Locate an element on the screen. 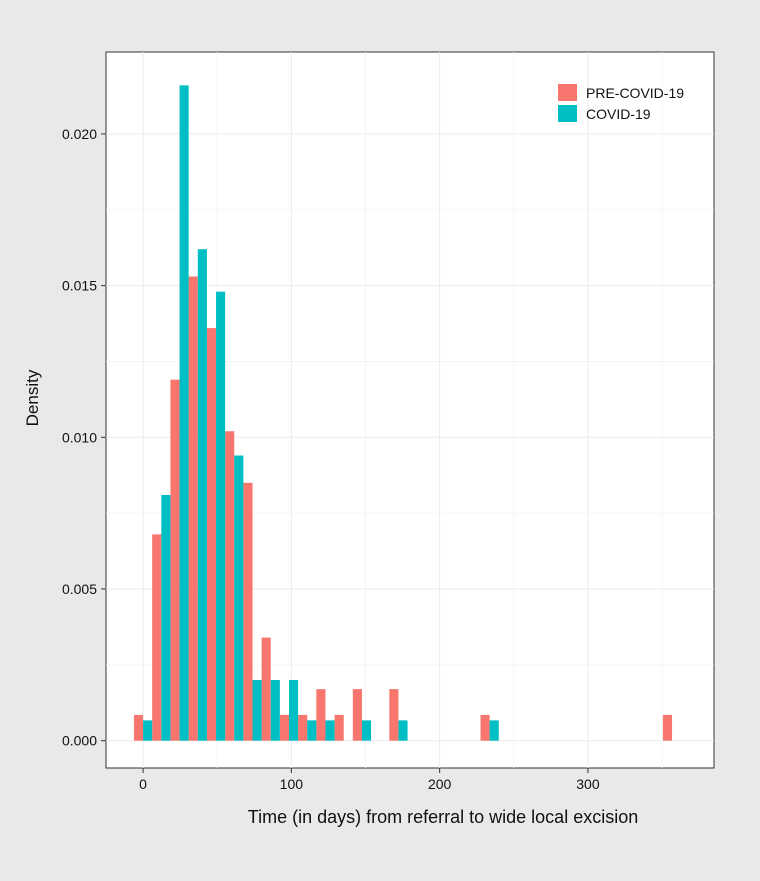  x-tick-label: 200 is located at coordinates (440, 784).